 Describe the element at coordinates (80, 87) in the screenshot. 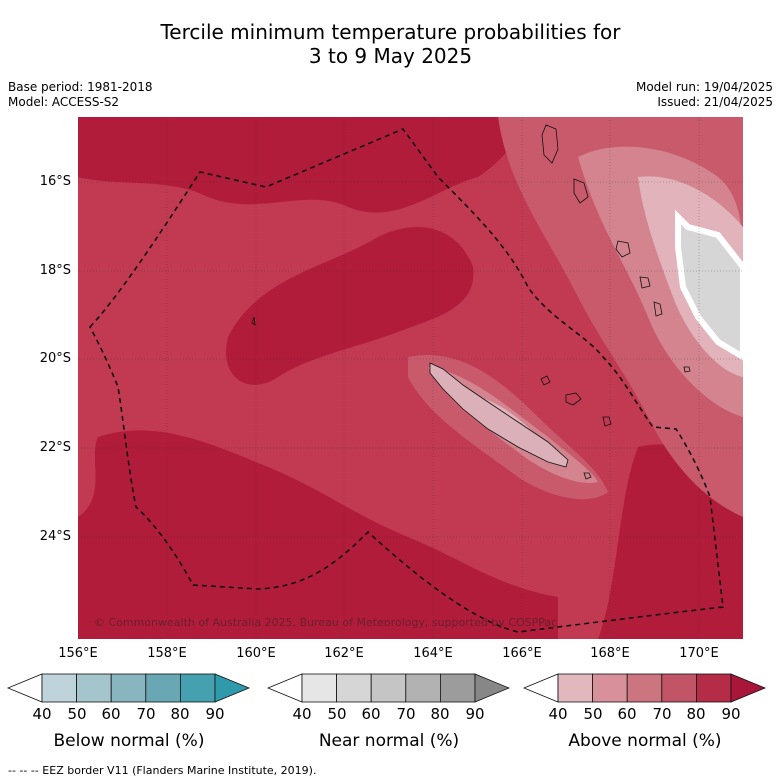

I see `base-period: Base period: 1981-2018` at that location.